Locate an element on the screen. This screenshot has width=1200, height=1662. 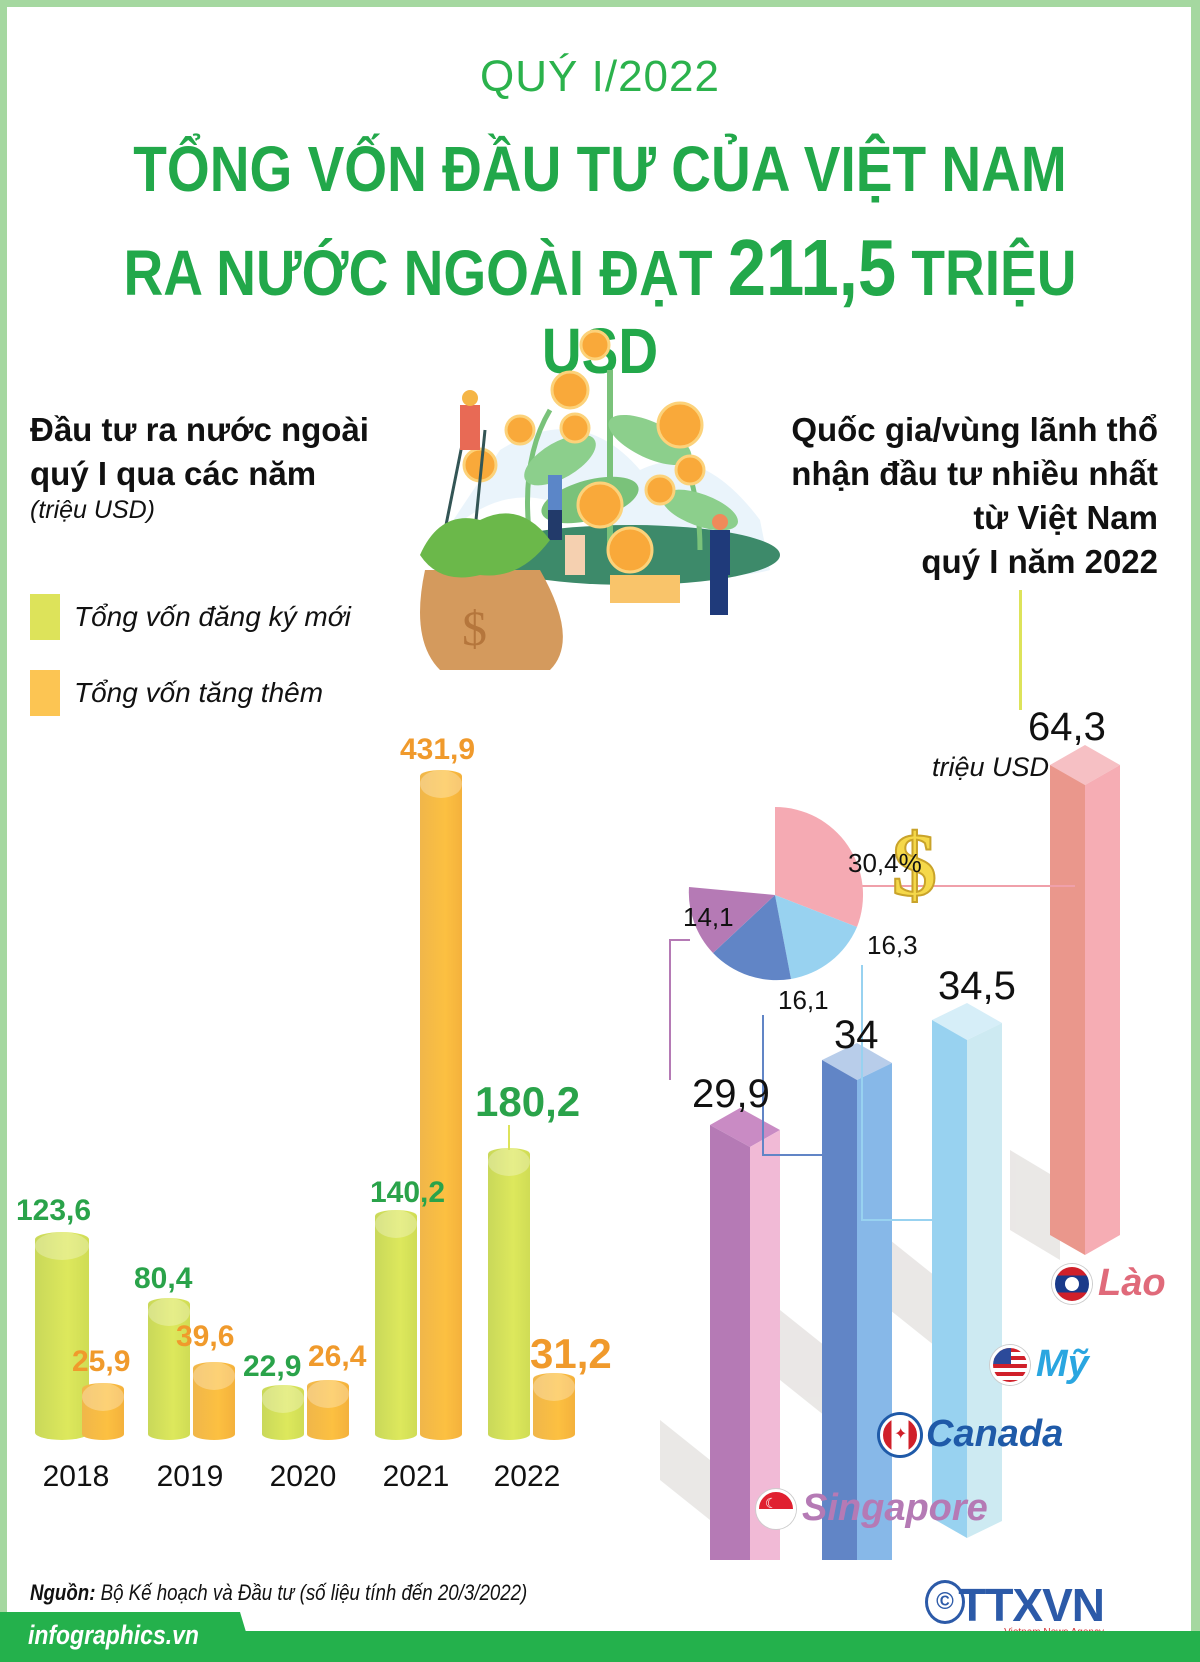
year-label-2018: 2018 is located at coordinates (76, 1476).